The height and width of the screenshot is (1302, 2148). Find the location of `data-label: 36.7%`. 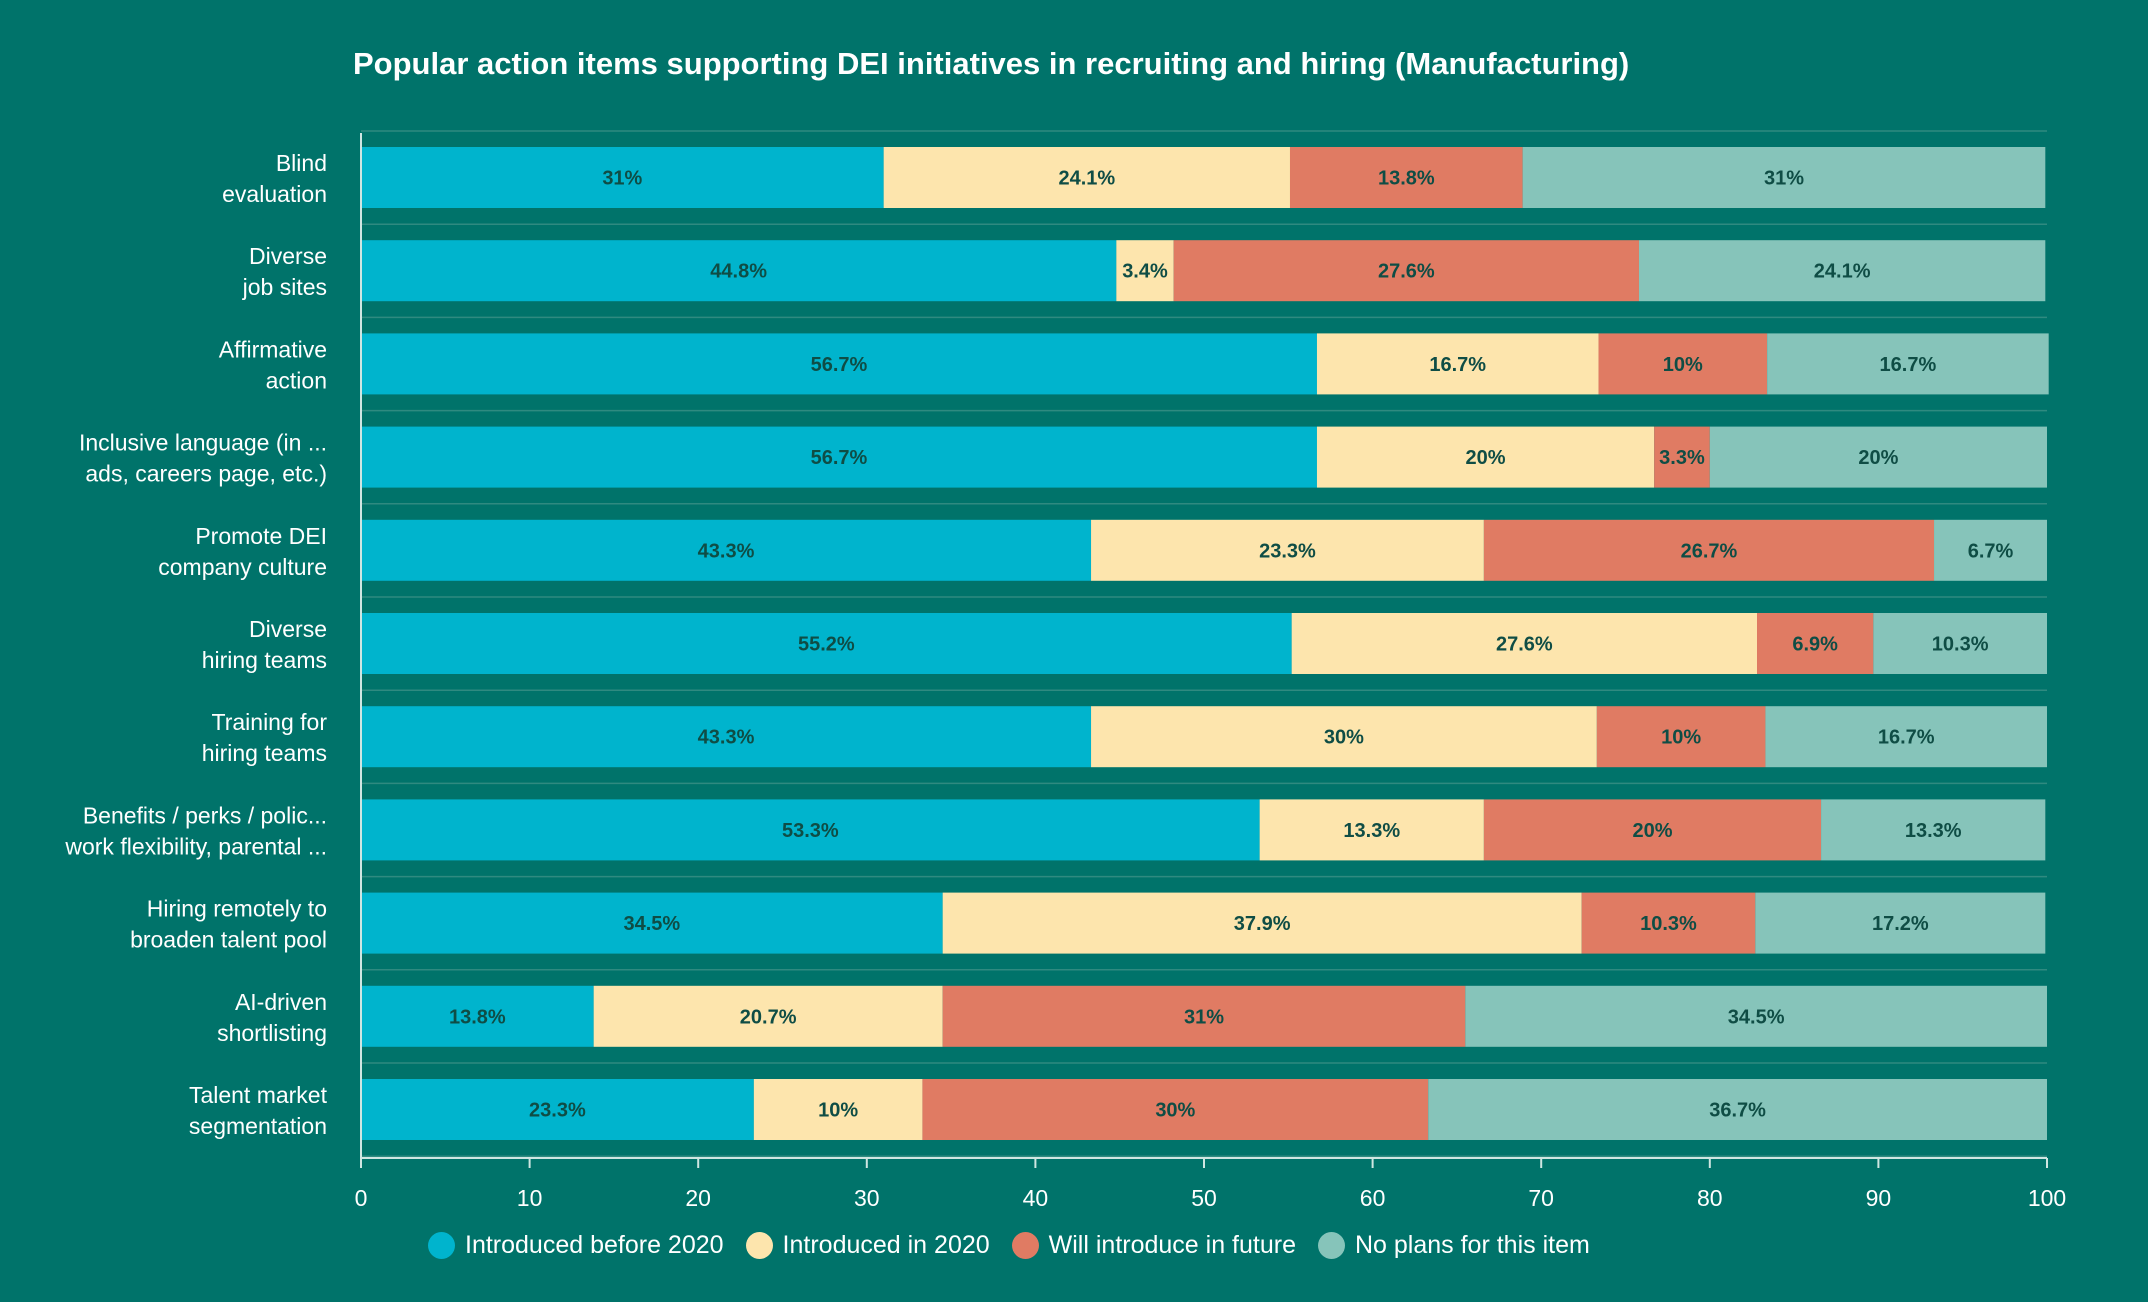

data-label: 36.7% is located at coordinates (1737, 1111).